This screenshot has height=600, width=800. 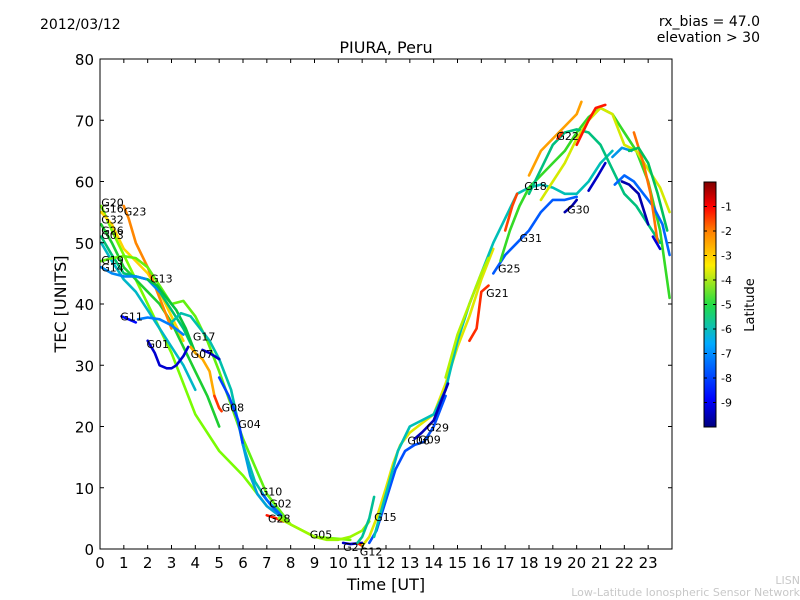 I want to click on x-tick-label: 5, so click(x=219, y=563).